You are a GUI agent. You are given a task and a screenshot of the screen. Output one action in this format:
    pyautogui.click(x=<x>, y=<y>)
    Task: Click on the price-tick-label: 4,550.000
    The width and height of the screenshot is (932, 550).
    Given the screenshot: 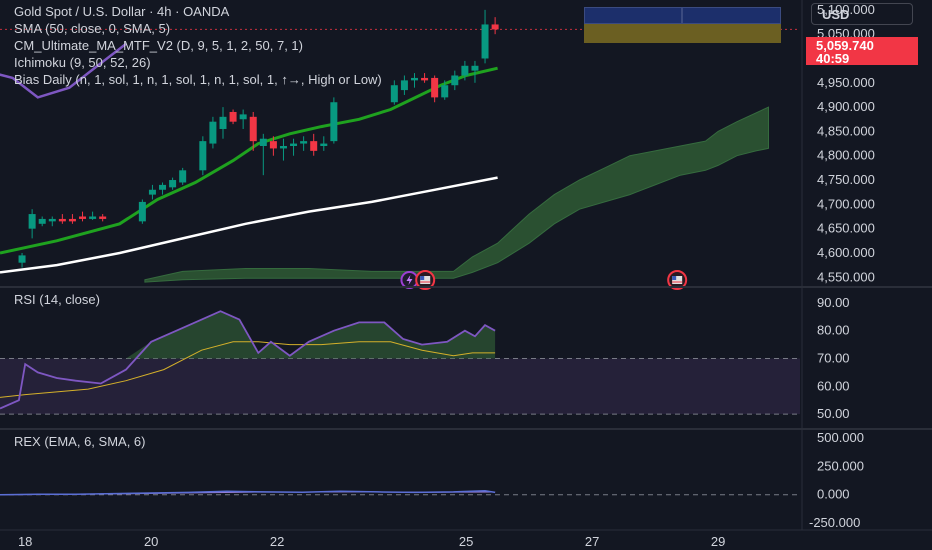 What is the action you would take?
    pyautogui.click(x=846, y=276)
    